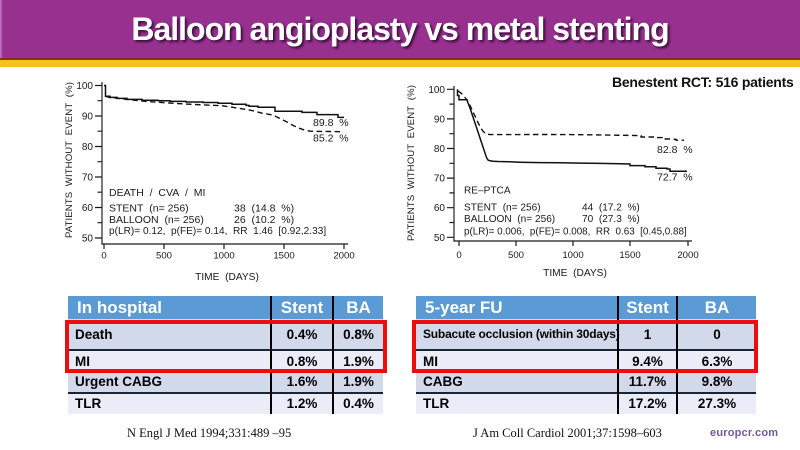  Describe the element at coordinates (157, 193) in the screenshot. I see `svg-text: DEATH / CVA / MI` at that location.